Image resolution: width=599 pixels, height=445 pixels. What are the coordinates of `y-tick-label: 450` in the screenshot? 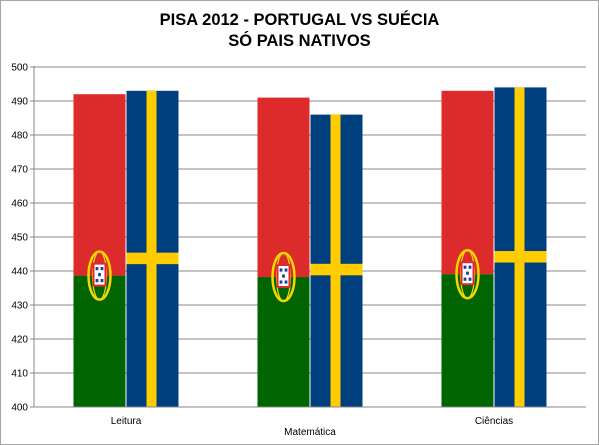 It's located at (19, 238).